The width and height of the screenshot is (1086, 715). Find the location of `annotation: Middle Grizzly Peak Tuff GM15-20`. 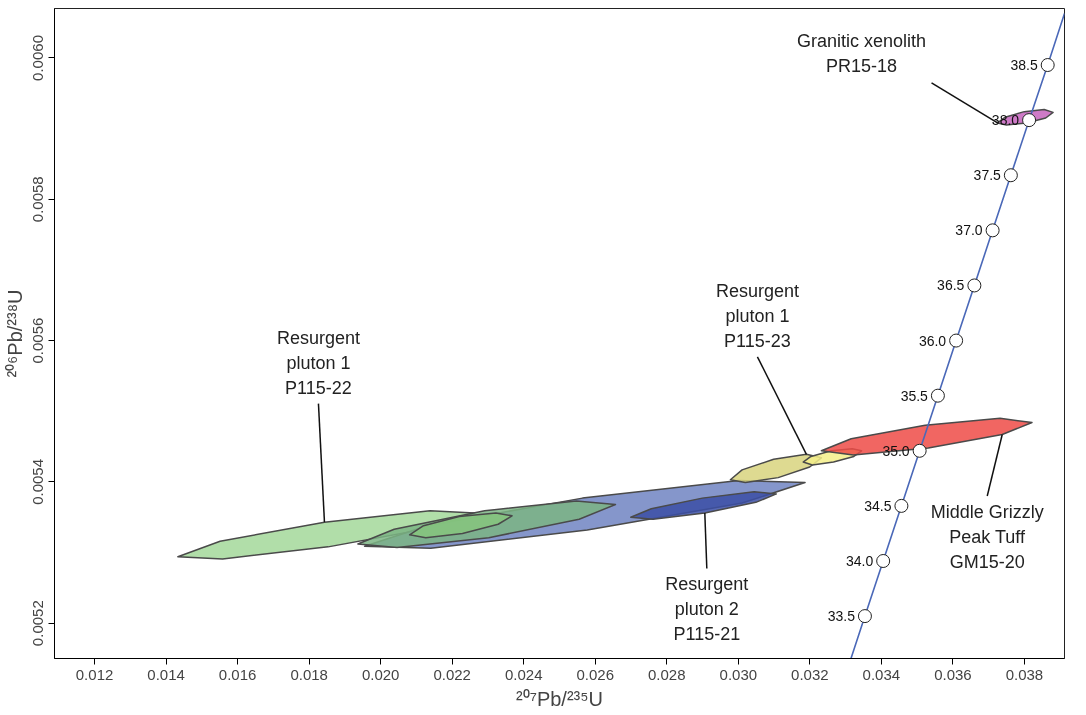

annotation: Middle Grizzly Peak Tuff GM15-20 is located at coordinates (987, 536).